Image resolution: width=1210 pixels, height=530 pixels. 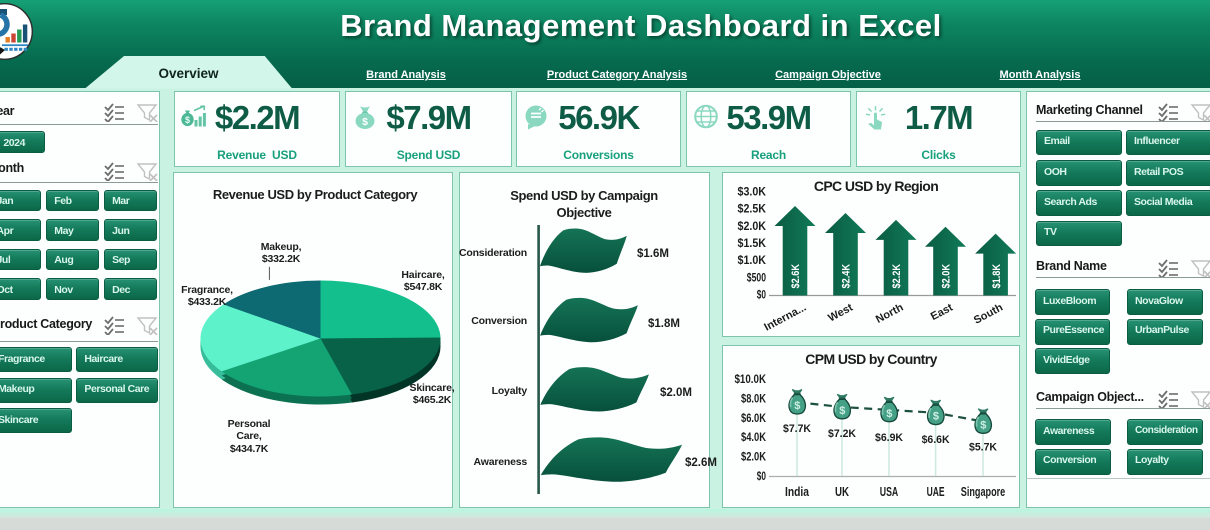 What do you see at coordinates (936, 440) in the screenshot?
I see `svg-text: $6.6K` at bounding box center [936, 440].